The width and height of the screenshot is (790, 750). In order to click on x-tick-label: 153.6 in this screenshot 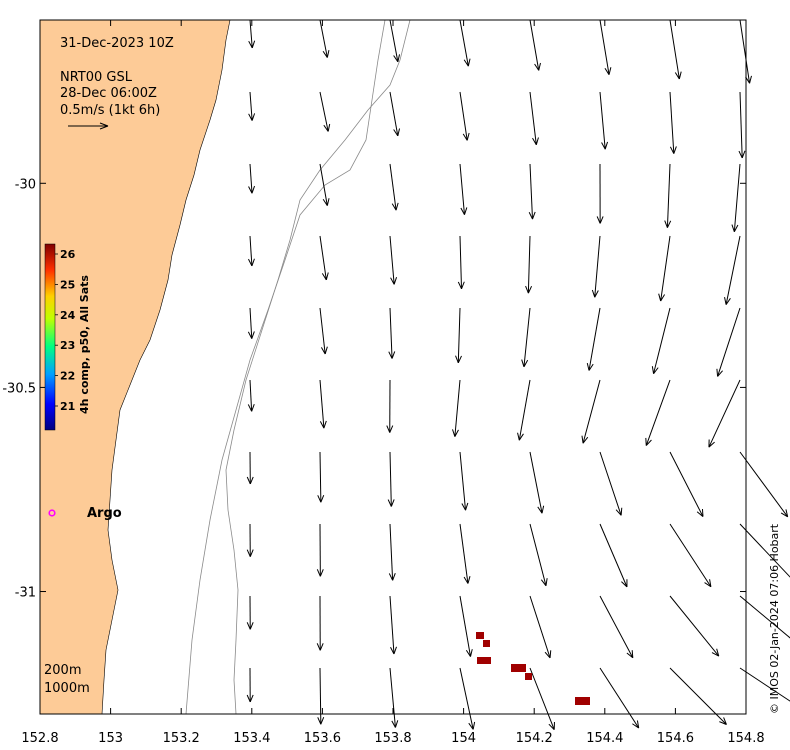, I will do `click(322, 738)`.